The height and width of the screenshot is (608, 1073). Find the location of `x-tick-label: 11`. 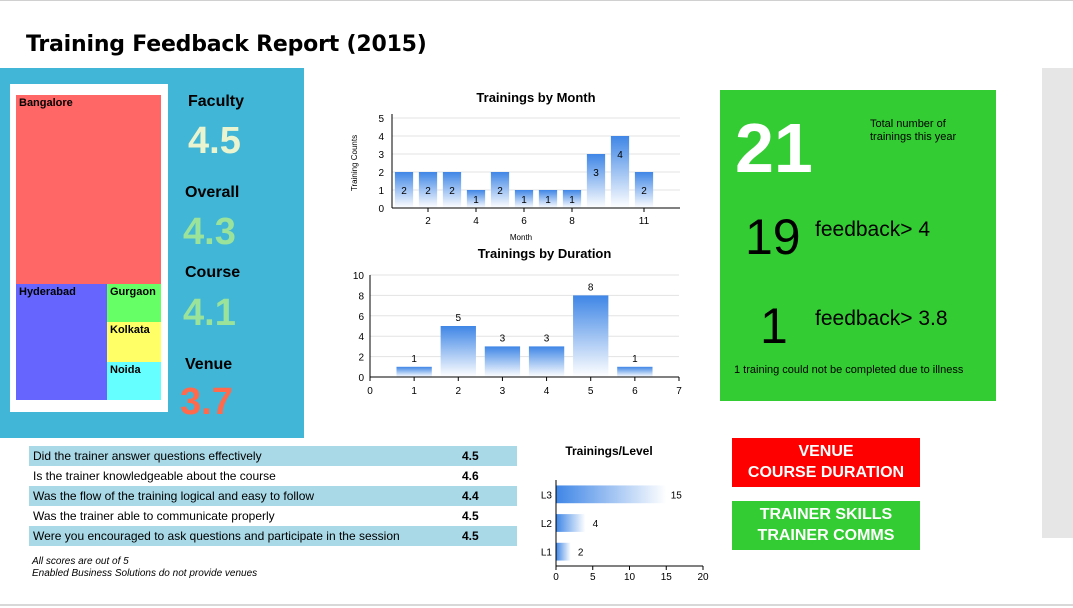

x-tick-label: 11 is located at coordinates (644, 221).